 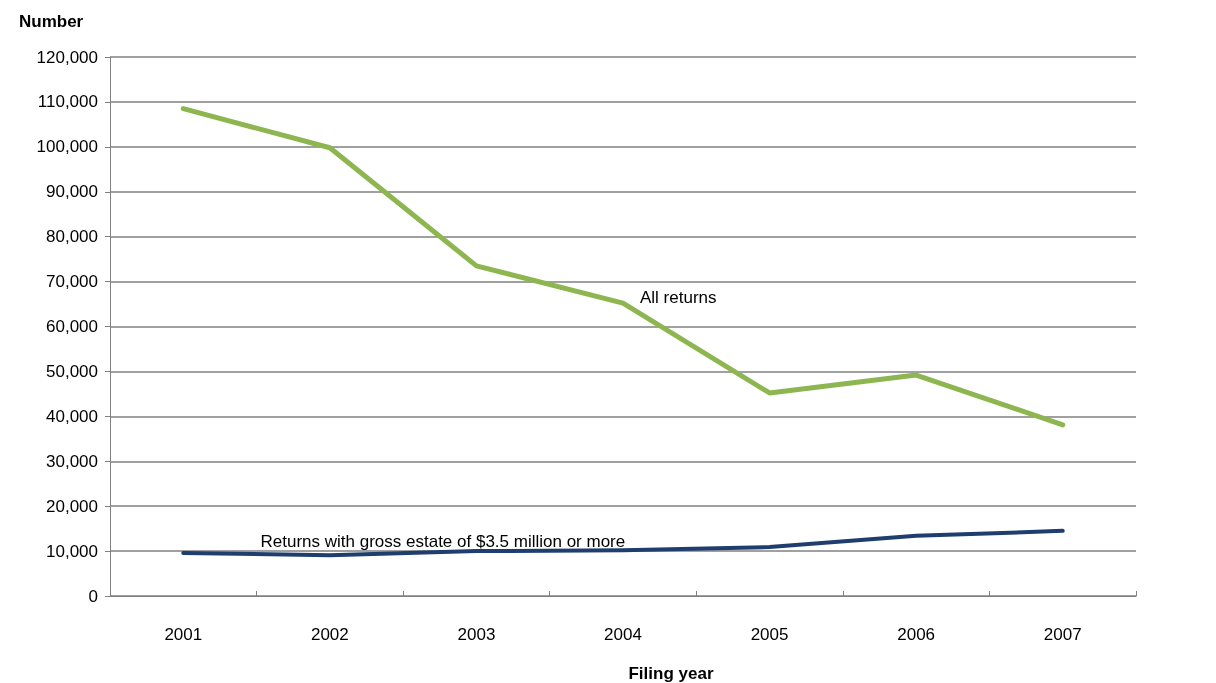 I want to click on y-tick-label: 20,000, so click(x=72, y=506).